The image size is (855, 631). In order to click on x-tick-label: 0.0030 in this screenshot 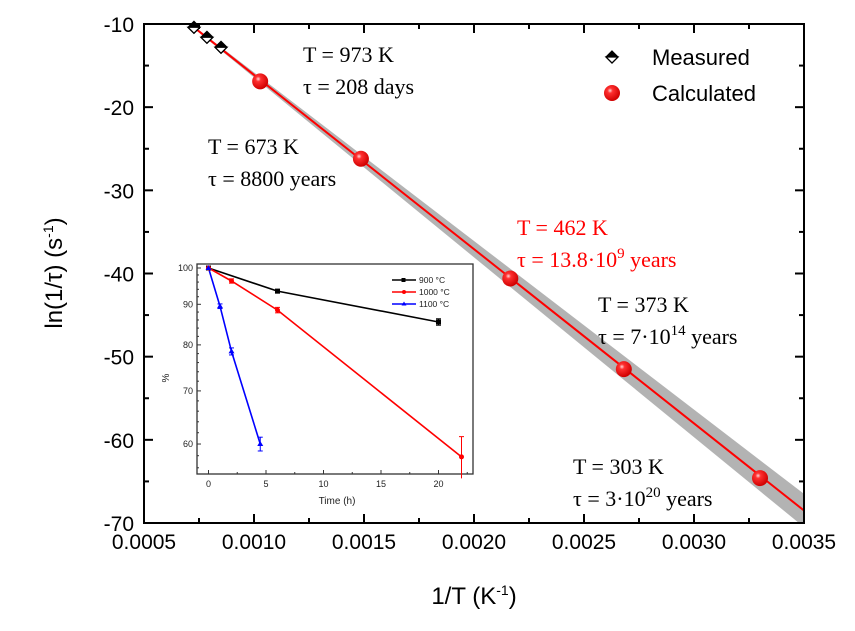, I will do `click(694, 542)`.